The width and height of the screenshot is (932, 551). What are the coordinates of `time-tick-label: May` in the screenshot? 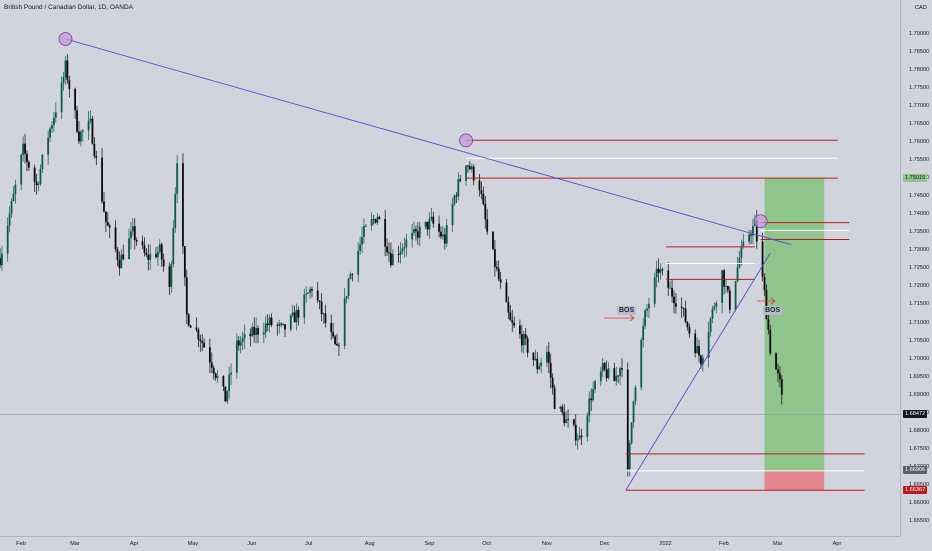 It's located at (193, 544).